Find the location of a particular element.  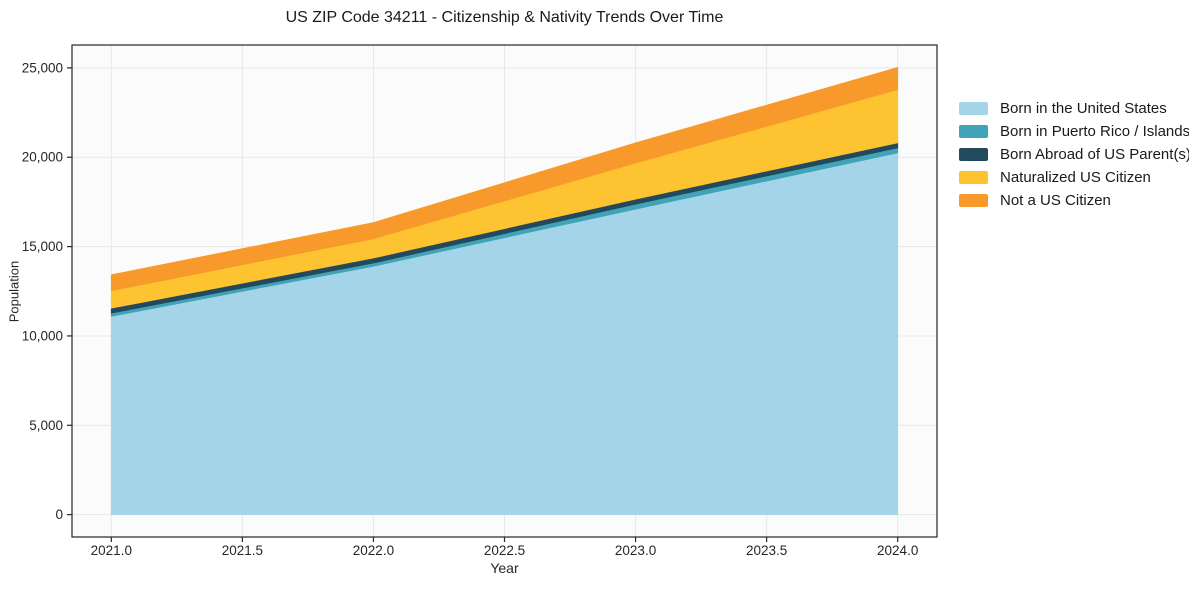

x-tick-label: 2022.0 is located at coordinates (373, 550).